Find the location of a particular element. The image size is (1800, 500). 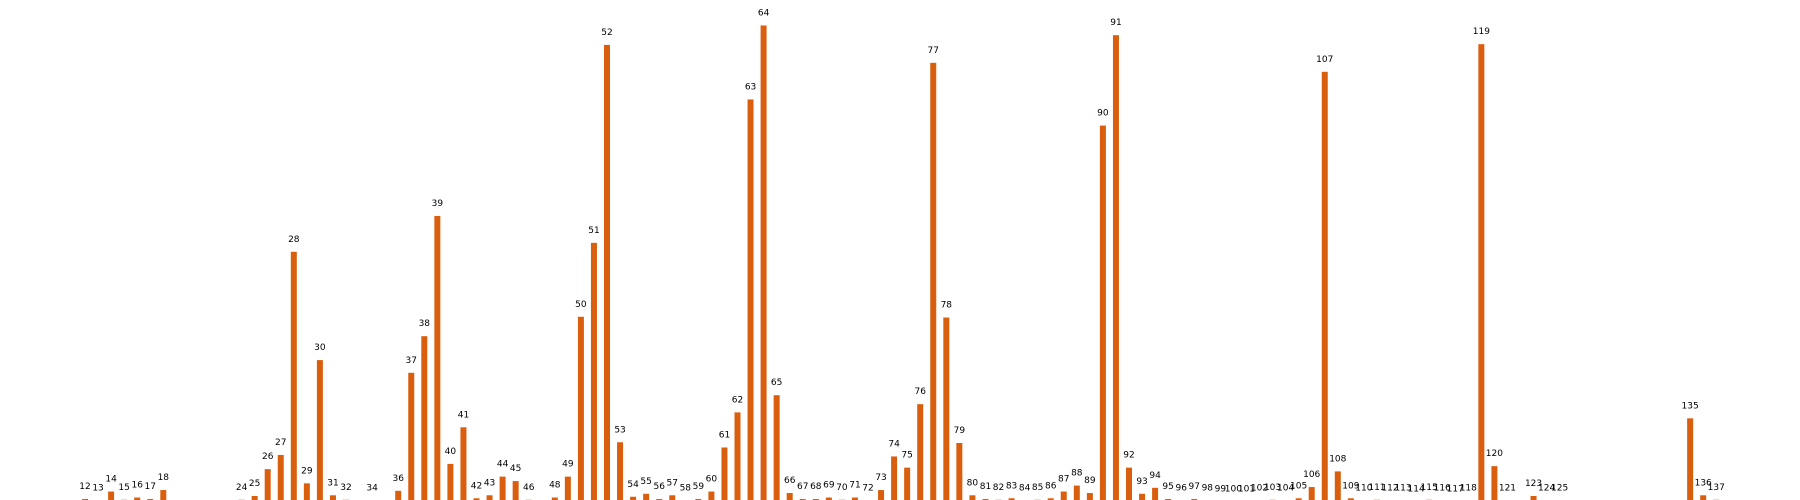

bar-data-label: 46 is located at coordinates (529, 488).